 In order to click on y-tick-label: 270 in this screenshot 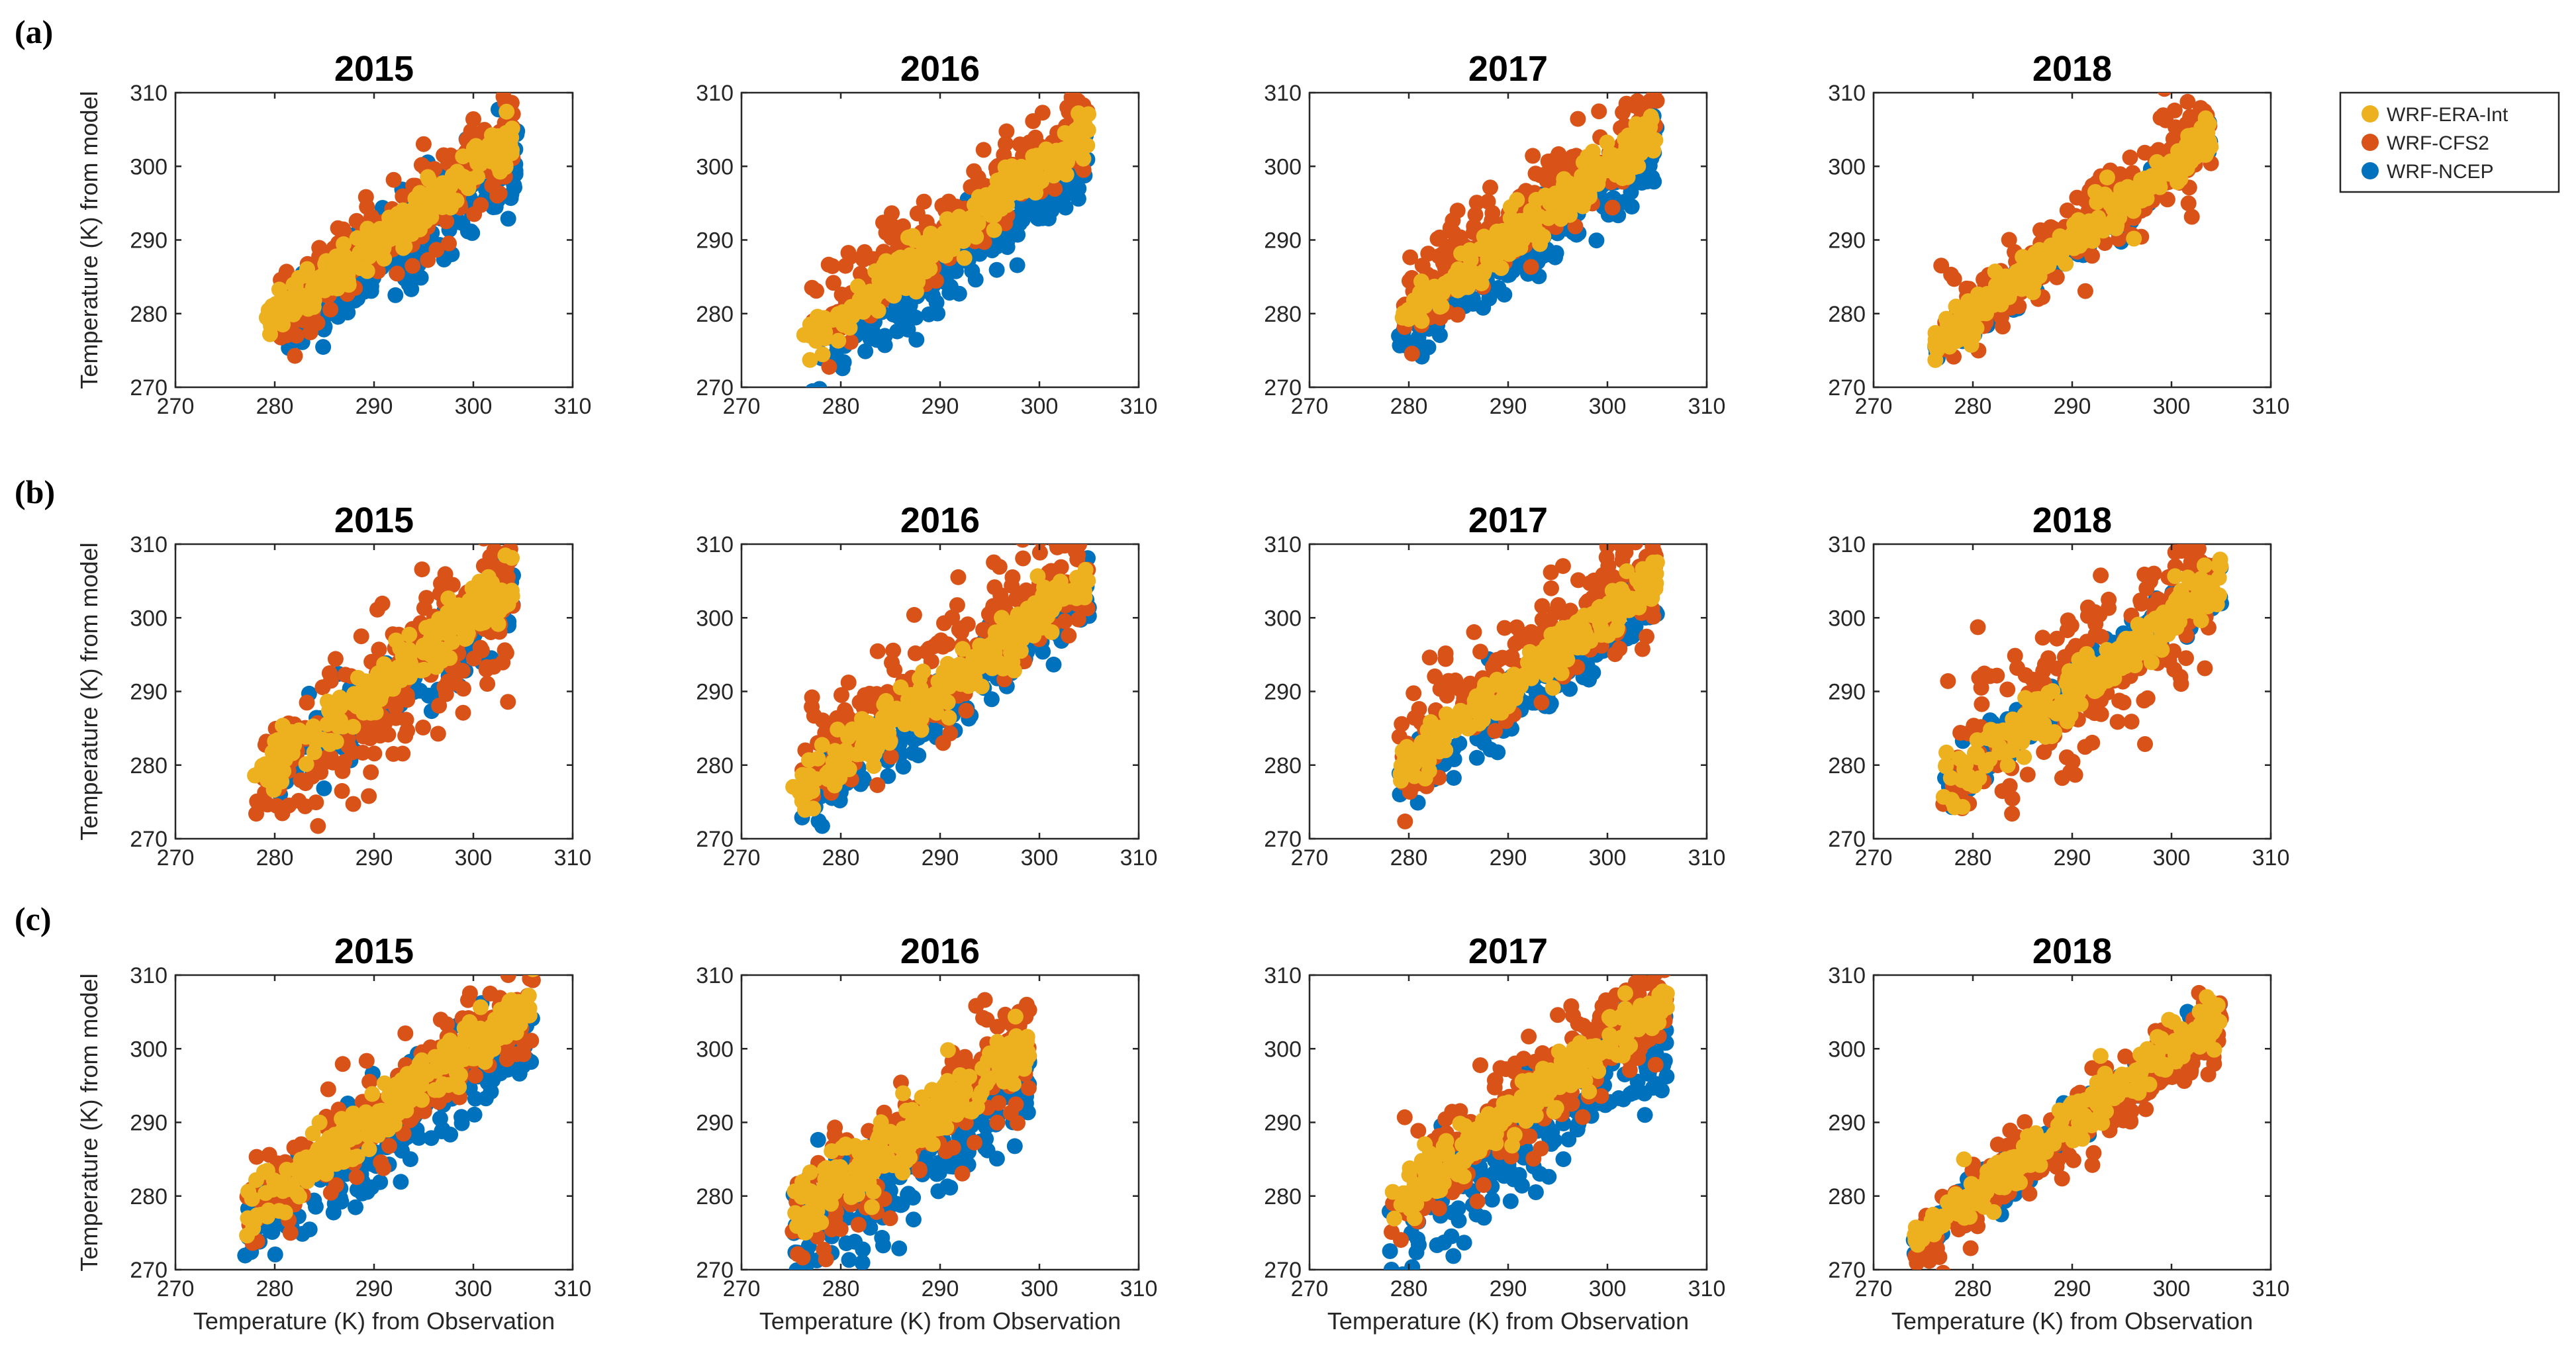, I will do `click(148, 839)`.